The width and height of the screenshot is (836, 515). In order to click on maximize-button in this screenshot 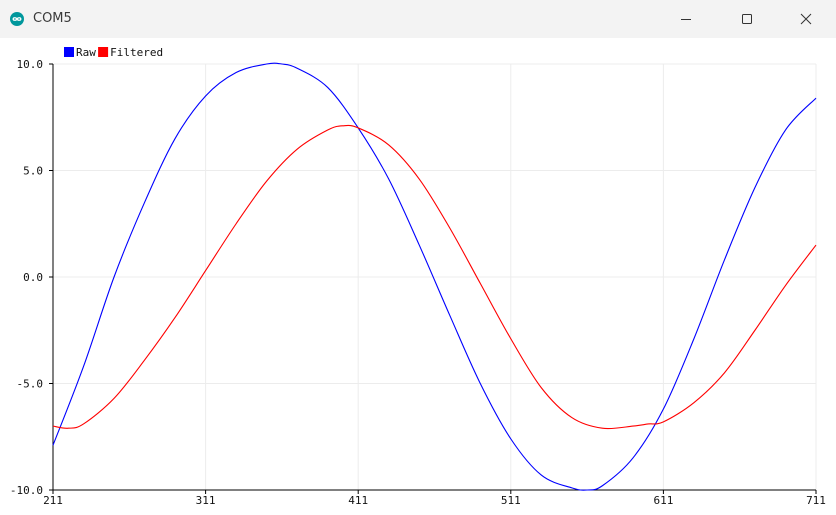, I will do `click(747, 19)`.